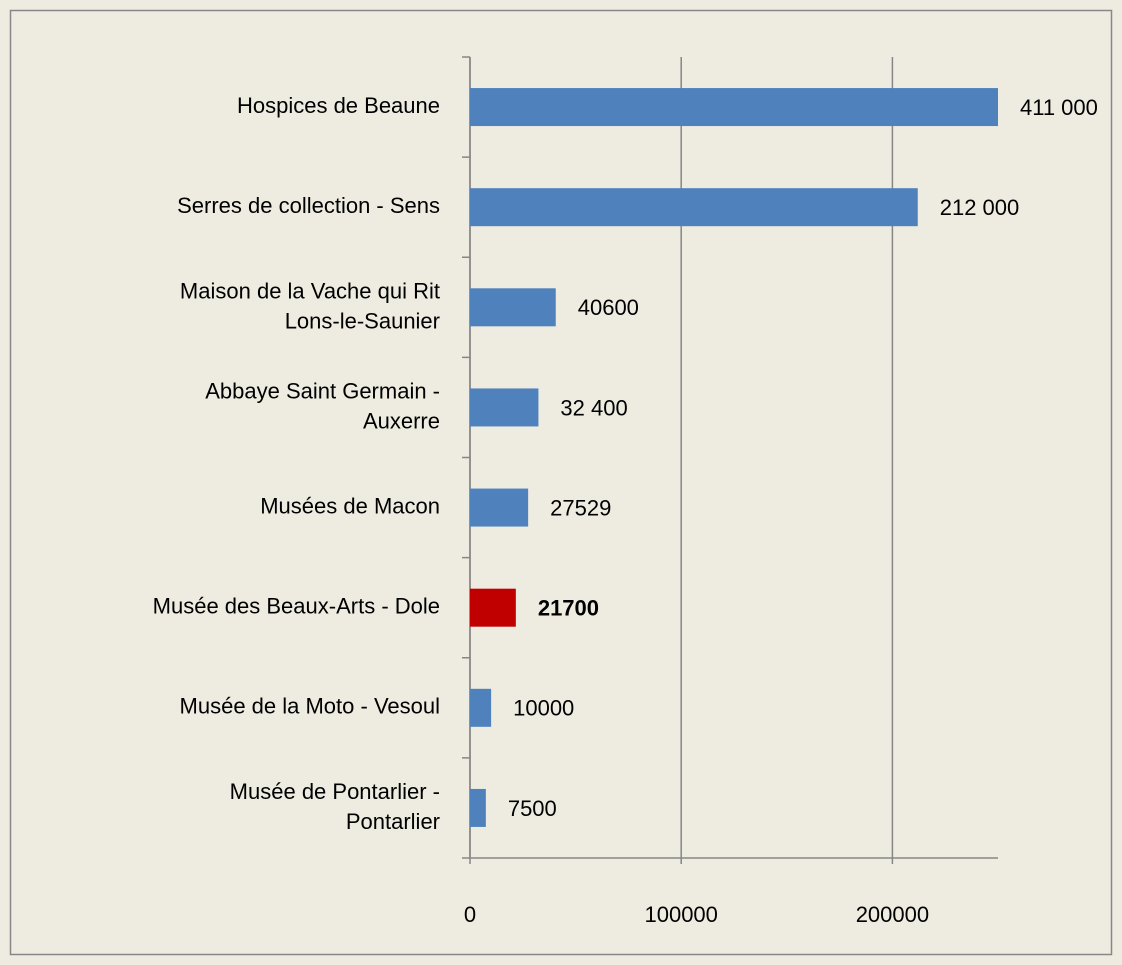  What do you see at coordinates (338, 105) in the screenshot?
I see `y-tick-label: Hospices de Beaune` at bounding box center [338, 105].